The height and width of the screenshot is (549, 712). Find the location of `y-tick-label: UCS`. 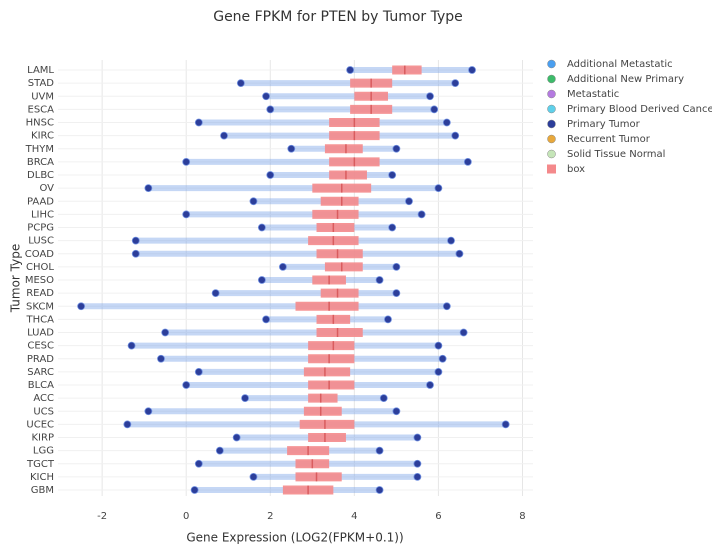

y-tick-label: UCS is located at coordinates (43, 411).